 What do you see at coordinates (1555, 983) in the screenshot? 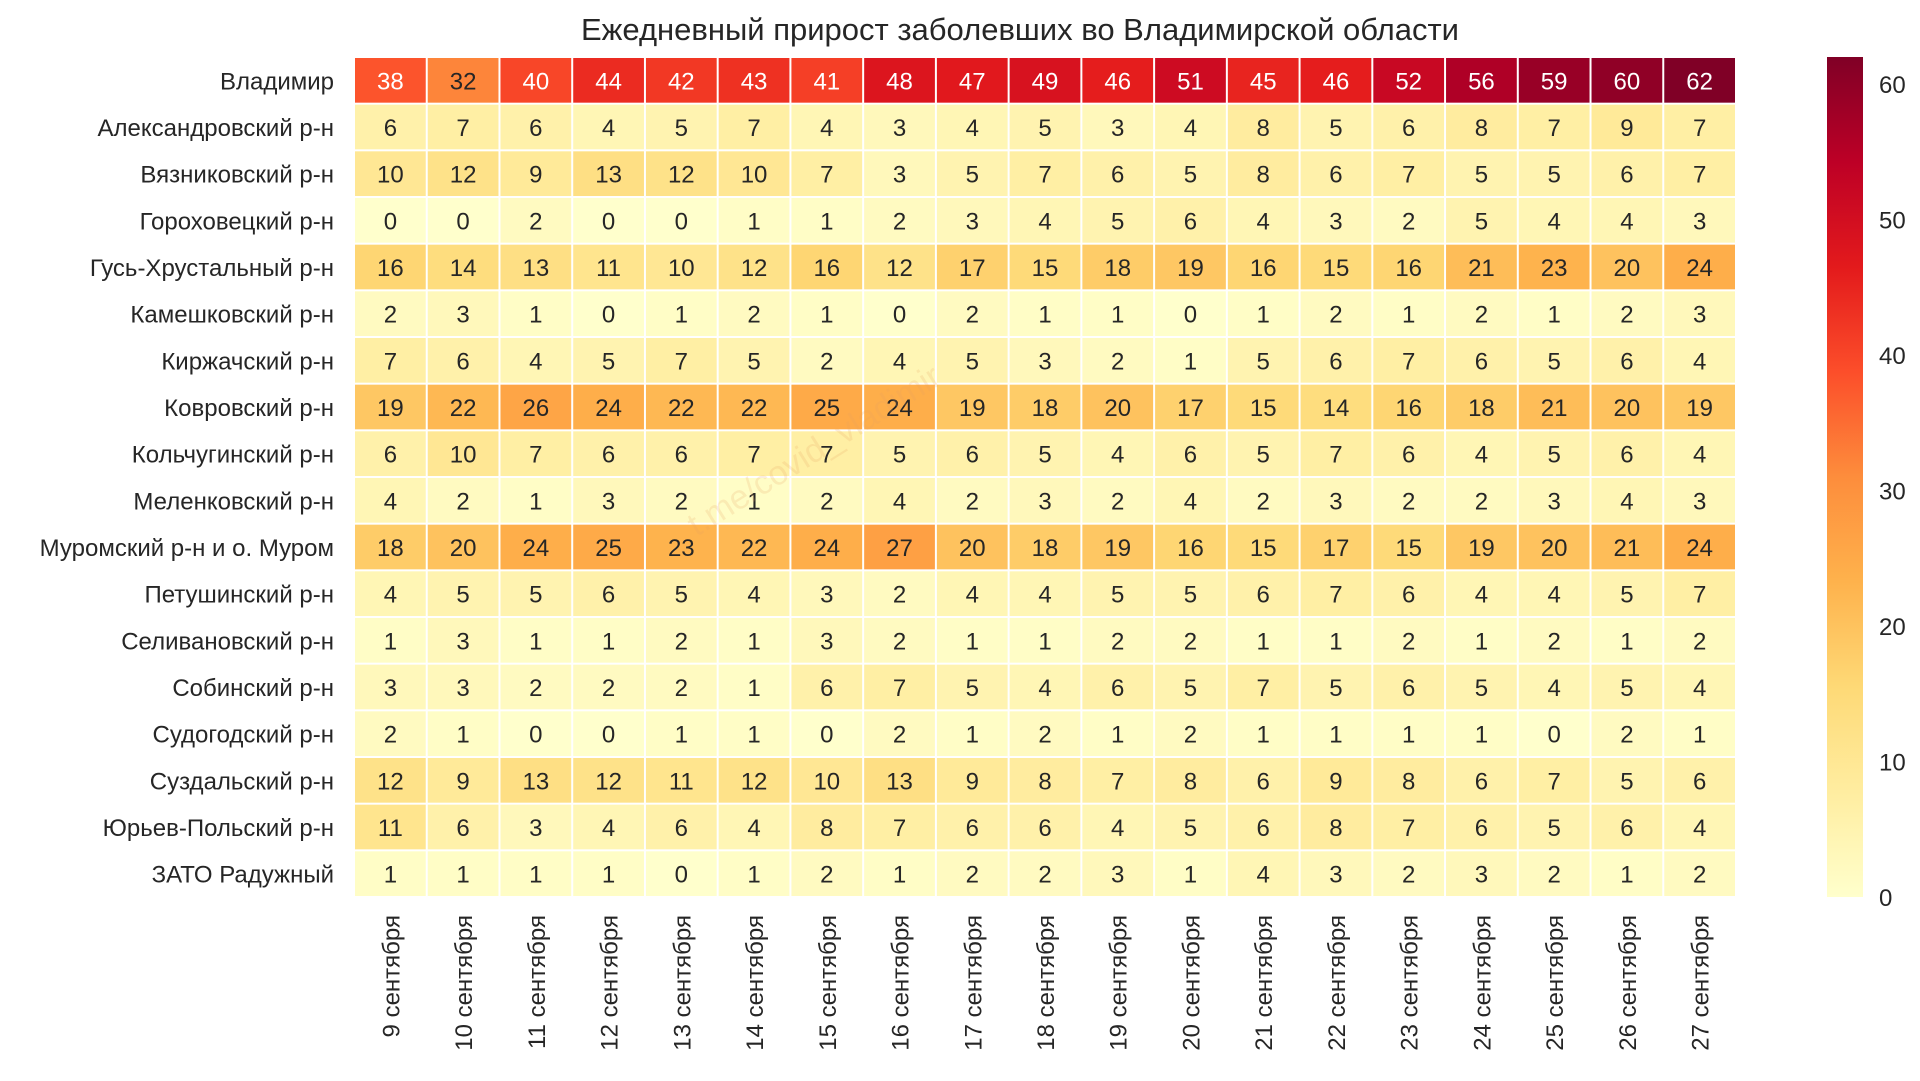
I see `column-label: 25 сентября` at bounding box center [1555, 983].